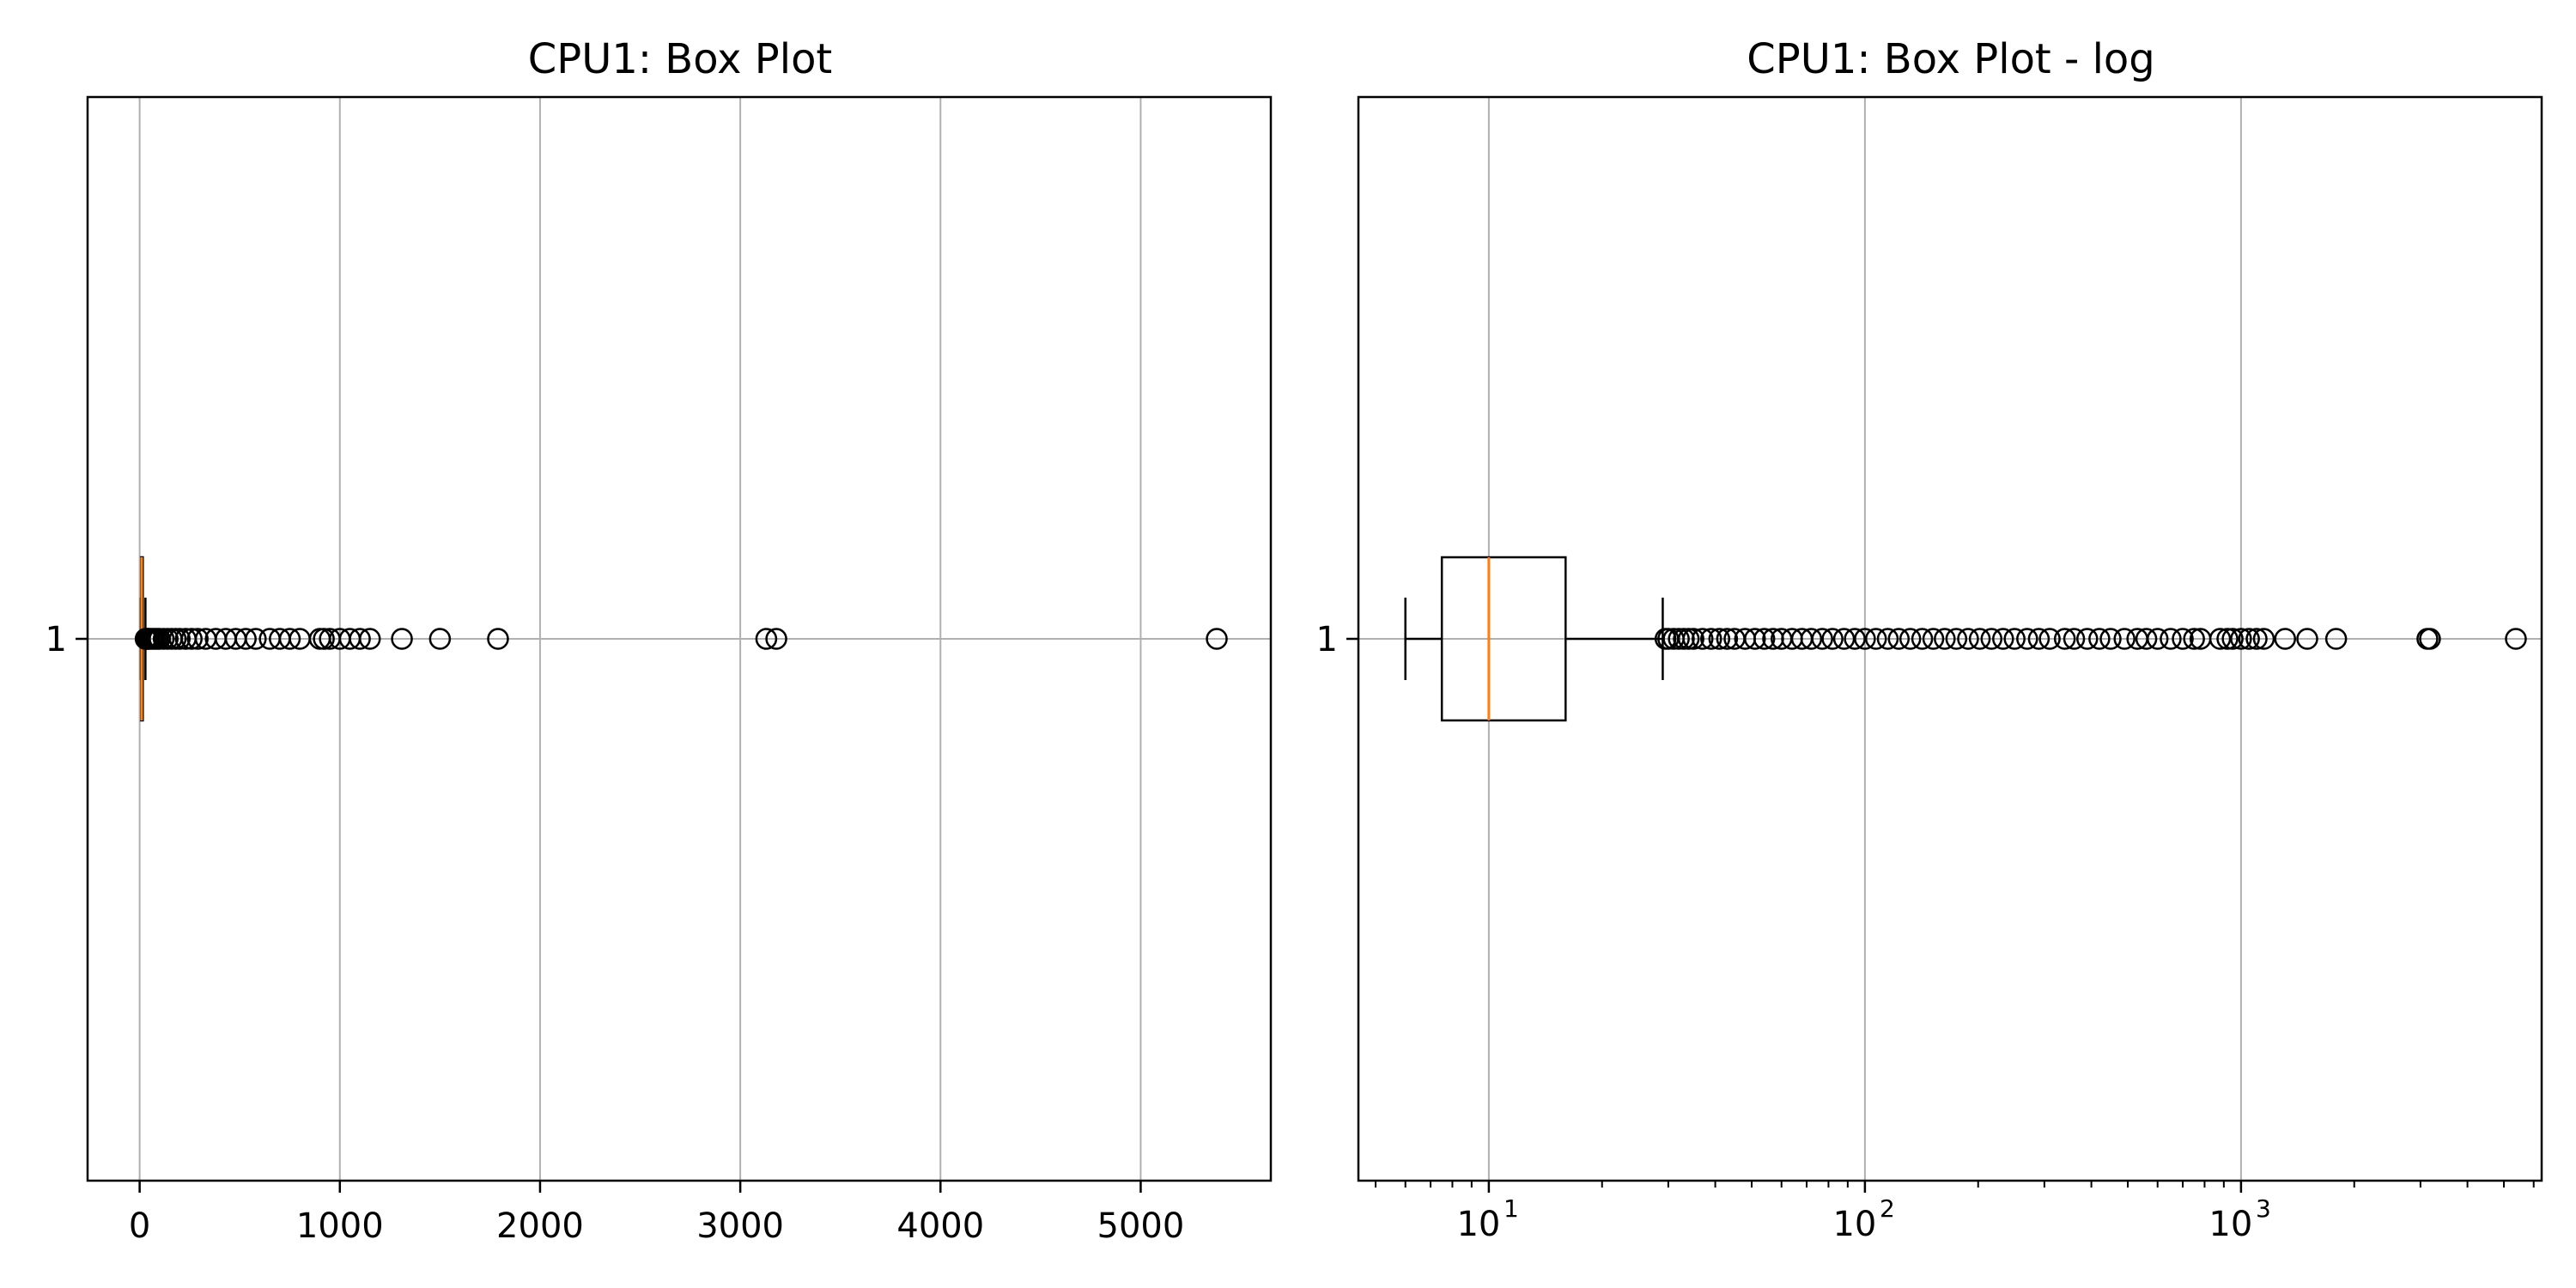 The width and height of the screenshot is (2576, 1288). Describe the element at coordinates (1511, 1208) in the screenshot. I see `x-tick-exponent: 1` at that location.